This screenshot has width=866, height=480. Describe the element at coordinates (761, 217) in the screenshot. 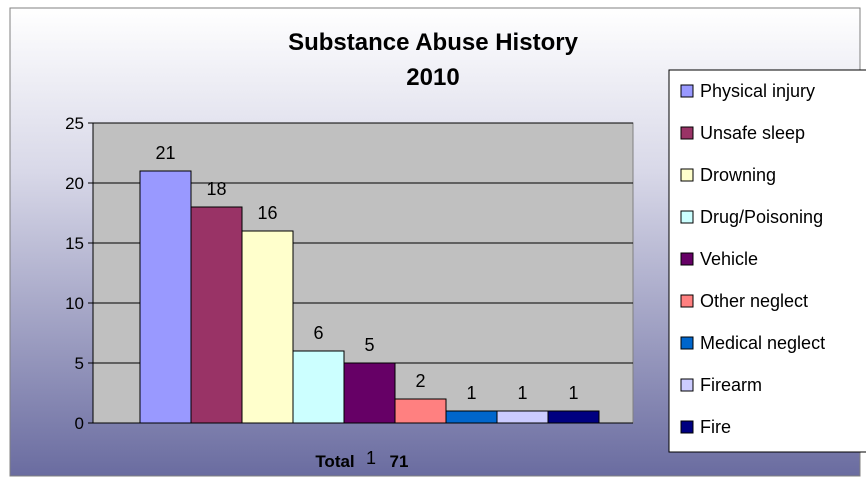

I see `legend-label: Drug/Poisoning` at that location.